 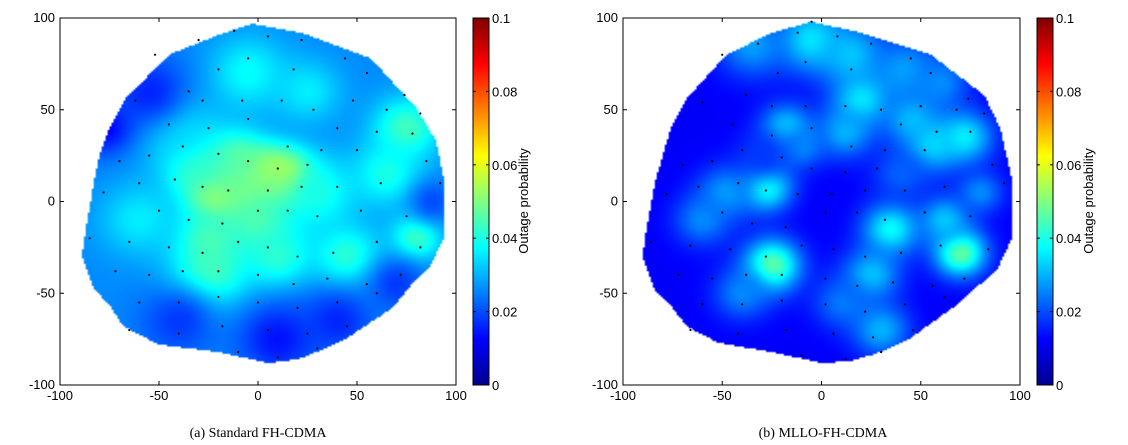 What do you see at coordinates (821, 395) in the screenshot?
I see `x-tick-label: 0` at bounding box center [821, 395].